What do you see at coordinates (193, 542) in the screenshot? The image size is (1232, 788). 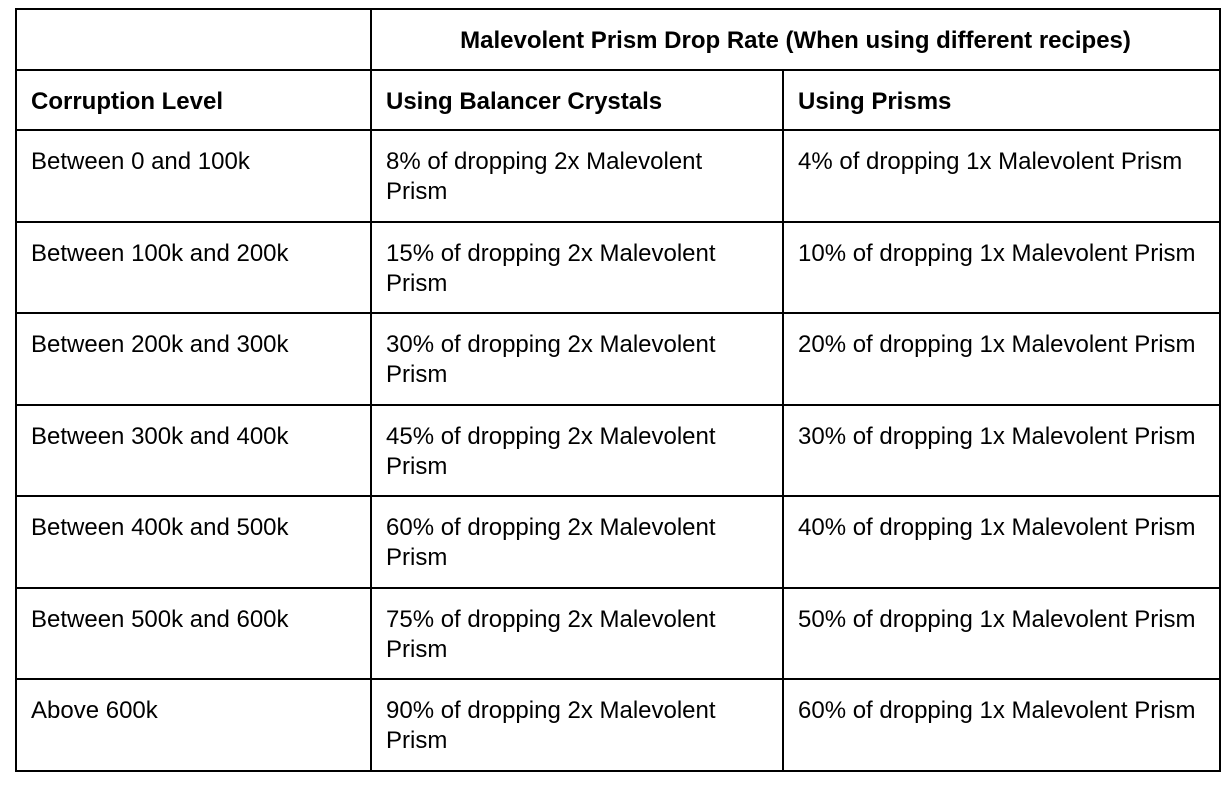 I see `corruption-level-cell: Between 400k and 500k` at bounding box center [193, 542].